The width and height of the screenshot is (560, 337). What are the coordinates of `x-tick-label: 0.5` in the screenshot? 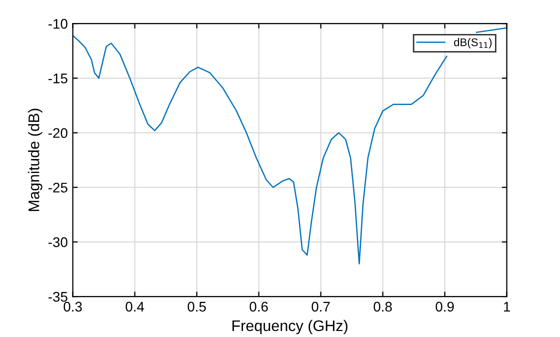 It's located at (197, 307).